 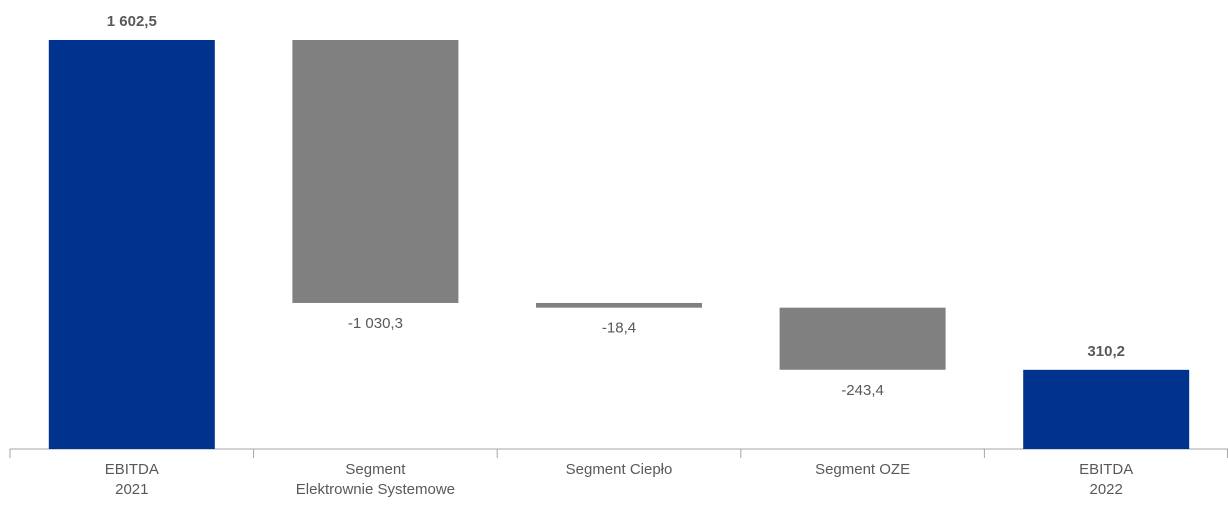 I want to click on data-label: -1 030,3, so click(x=375, y=323).